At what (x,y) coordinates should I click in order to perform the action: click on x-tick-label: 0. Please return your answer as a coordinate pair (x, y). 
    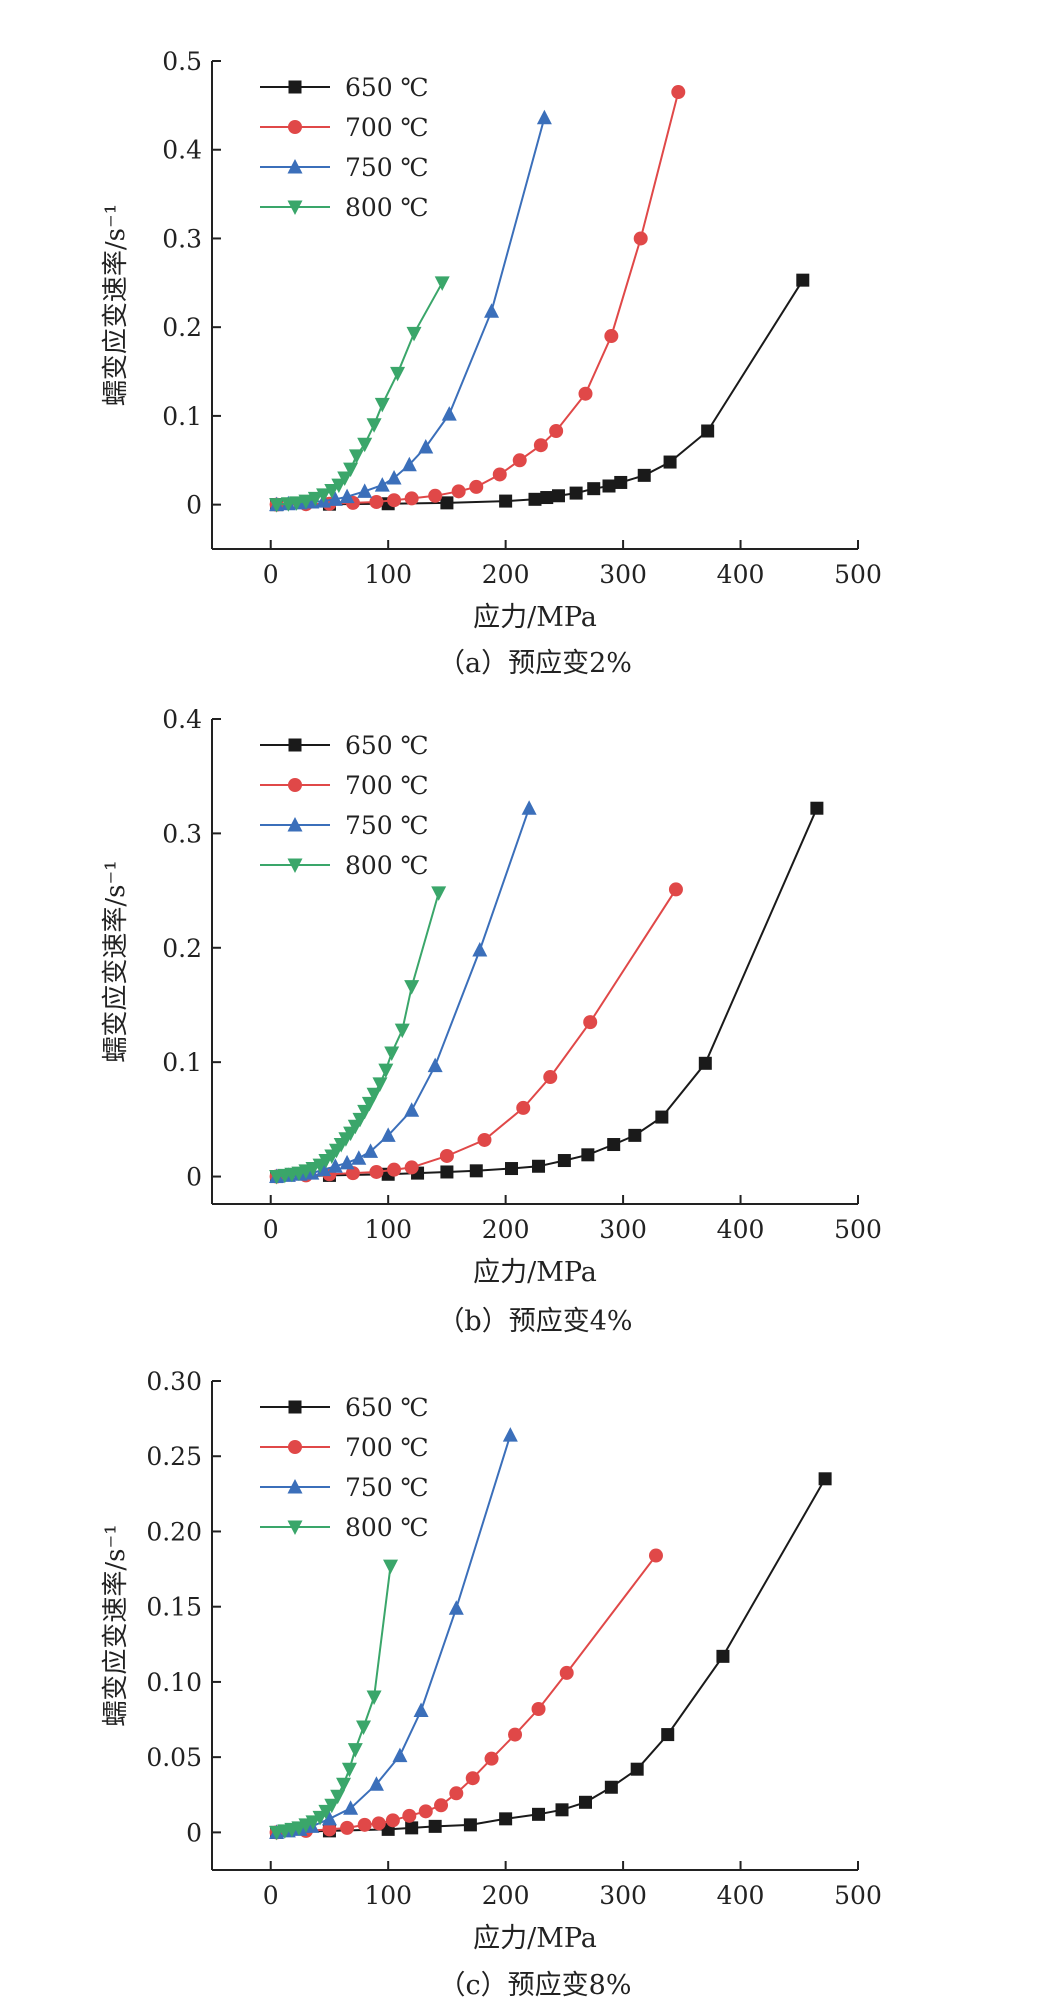
    Looking at the image, I should click on (271, 574).